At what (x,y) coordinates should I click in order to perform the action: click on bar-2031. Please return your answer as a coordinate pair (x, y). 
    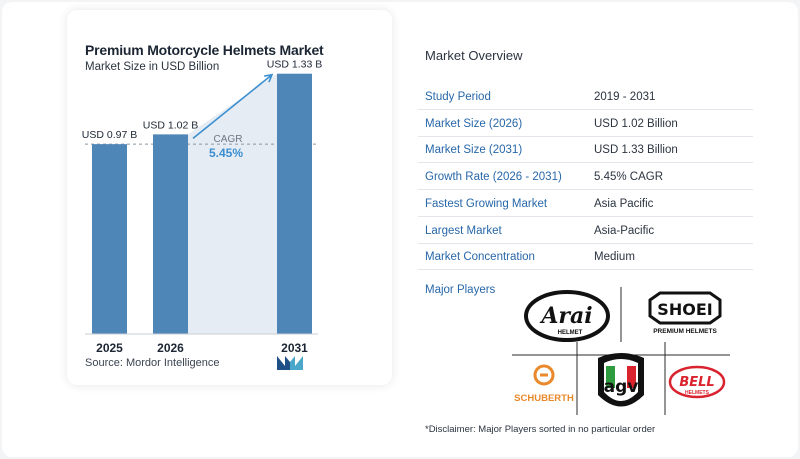
    Looking at the image, I should click on (294, 203).